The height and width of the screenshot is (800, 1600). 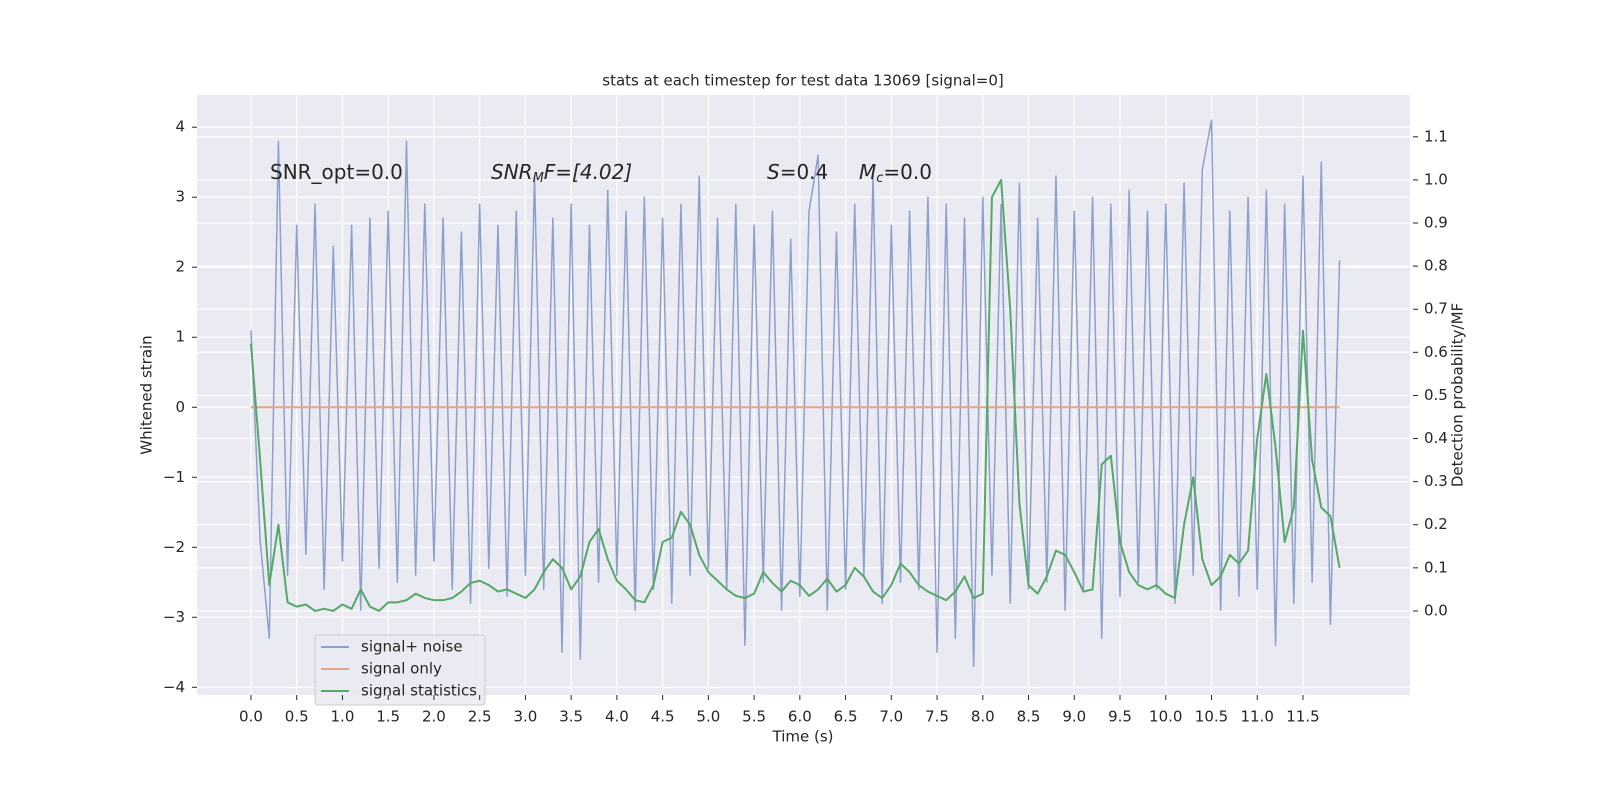 I want to click on y-axis-label: Whitened strain, so click(x=147, y=394).